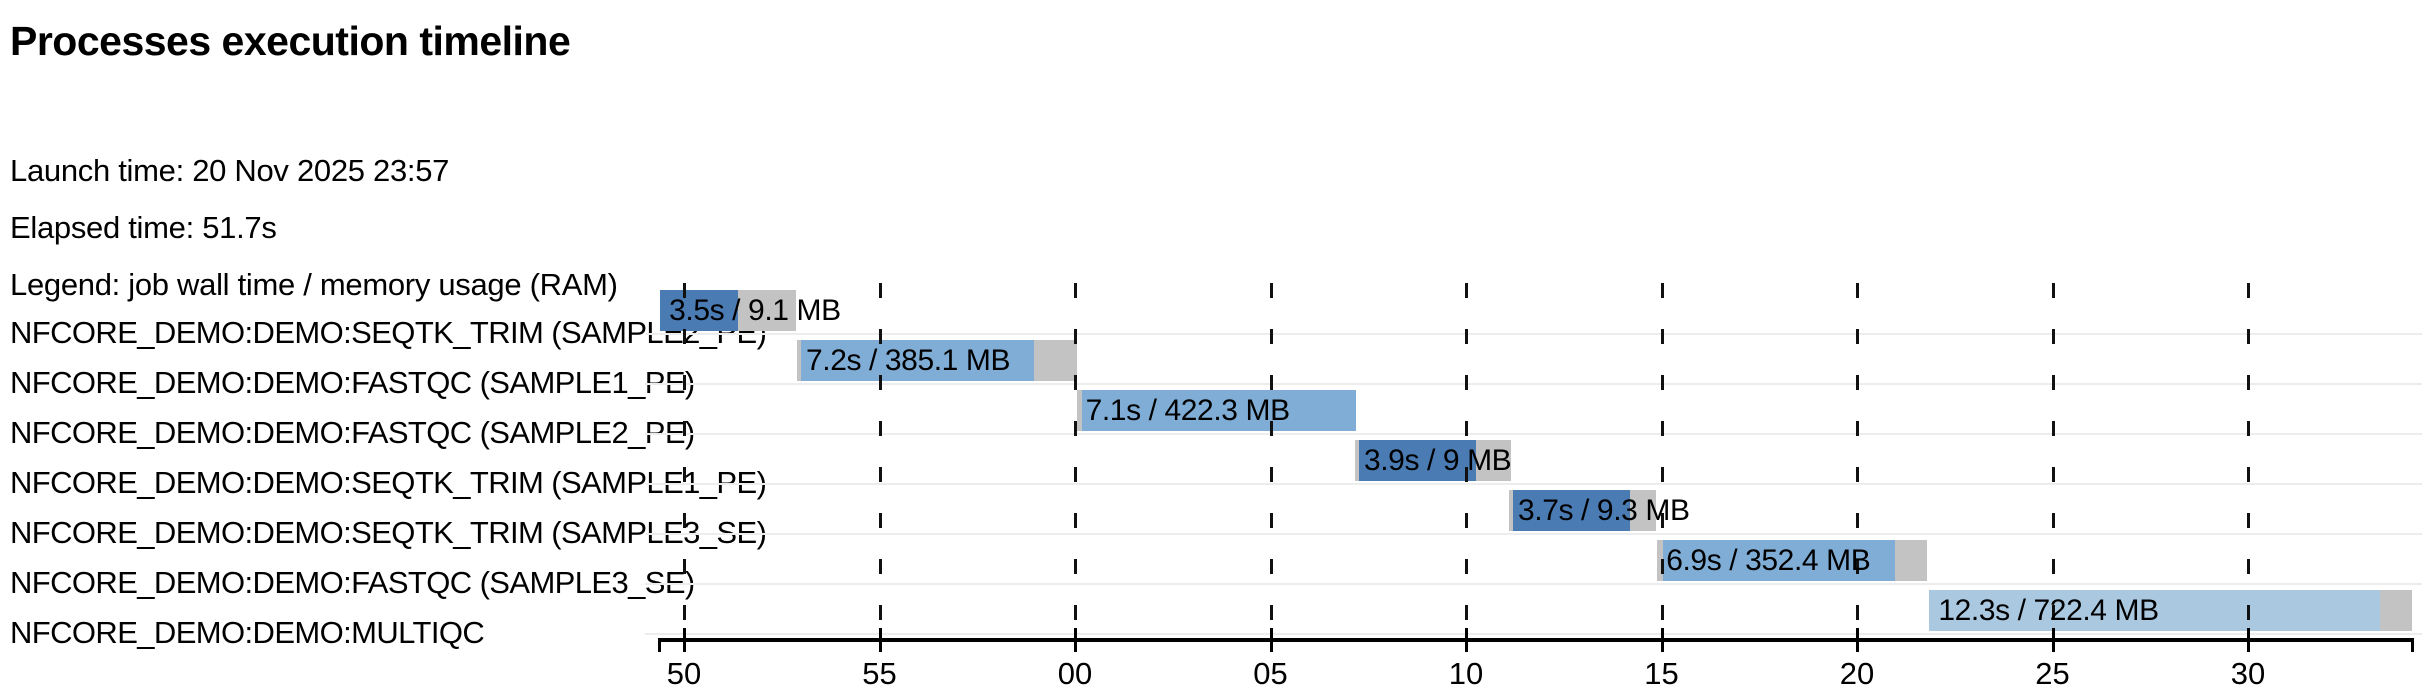 This screenshot has height=698, width=2432. I want to click on axis-tick-label: 00, so click(1075, 673).